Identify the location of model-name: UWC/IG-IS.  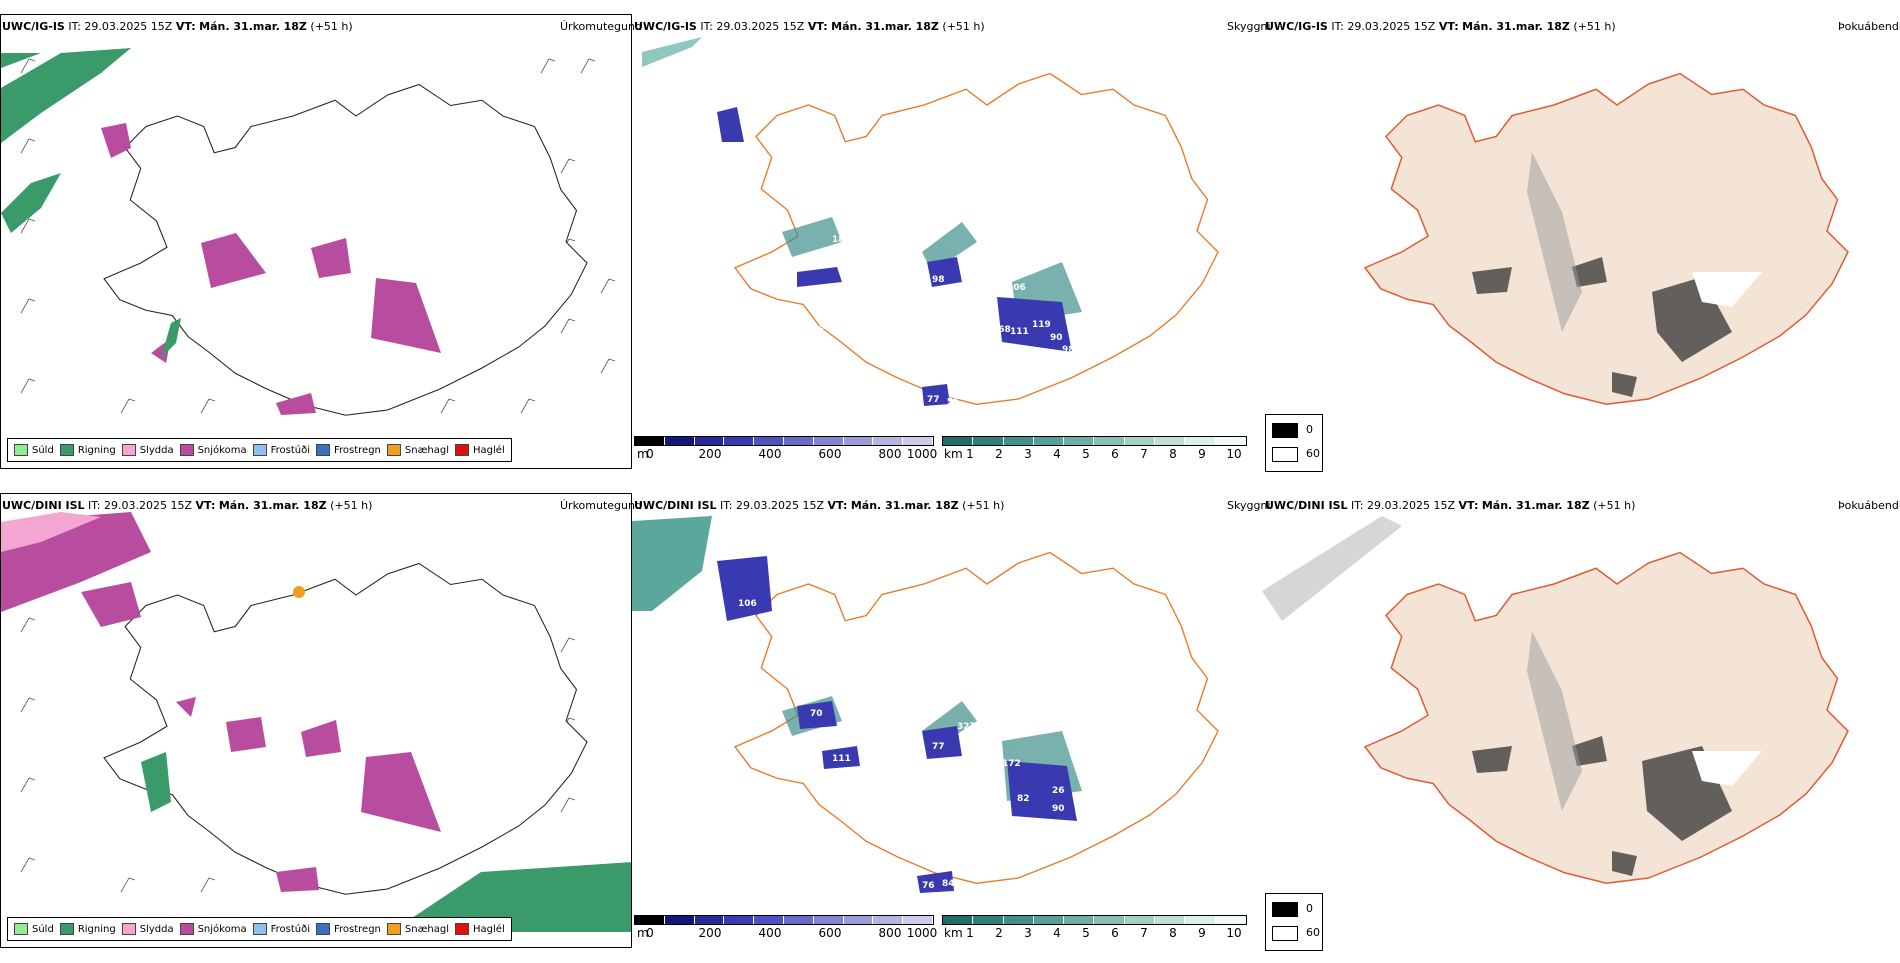
(33, 26).